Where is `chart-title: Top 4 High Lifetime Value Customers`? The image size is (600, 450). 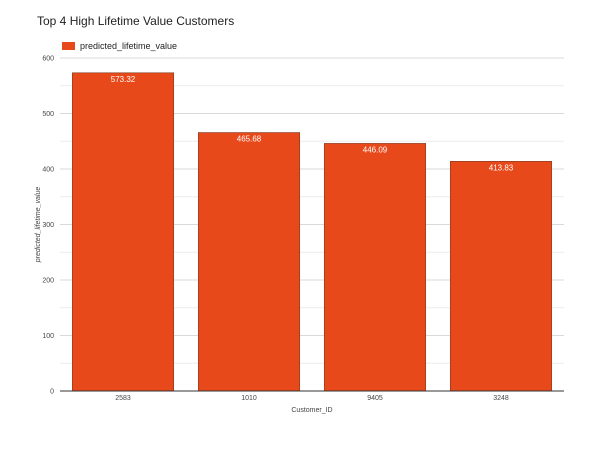
chart-title: Top 4 High Lifetime Value Customers is located at coordinates (136, 21).